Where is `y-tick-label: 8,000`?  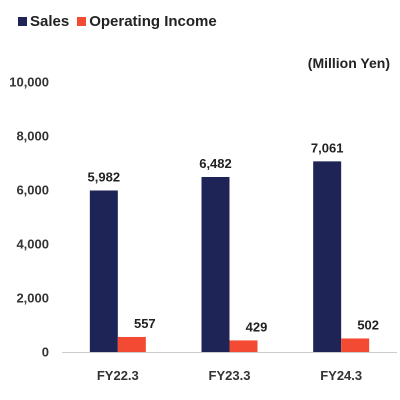
y-tick-label: 8,000 is located at coordinates (32, 136).